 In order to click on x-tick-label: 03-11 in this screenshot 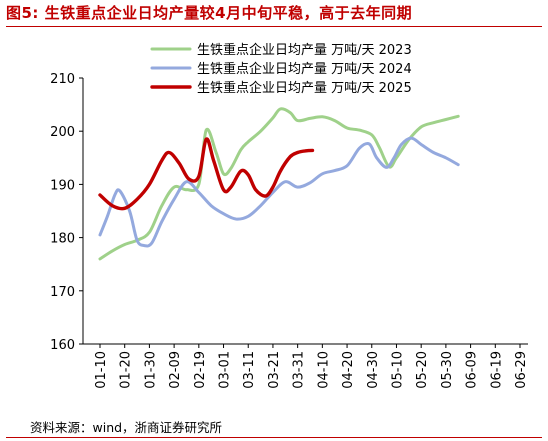, I will do `click(249, 370)`.